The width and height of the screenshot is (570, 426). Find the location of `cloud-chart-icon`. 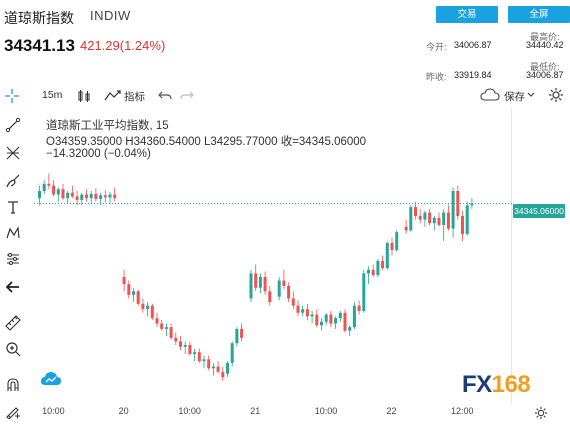

cloud-chart-icon is located at coordinates (51, 379).